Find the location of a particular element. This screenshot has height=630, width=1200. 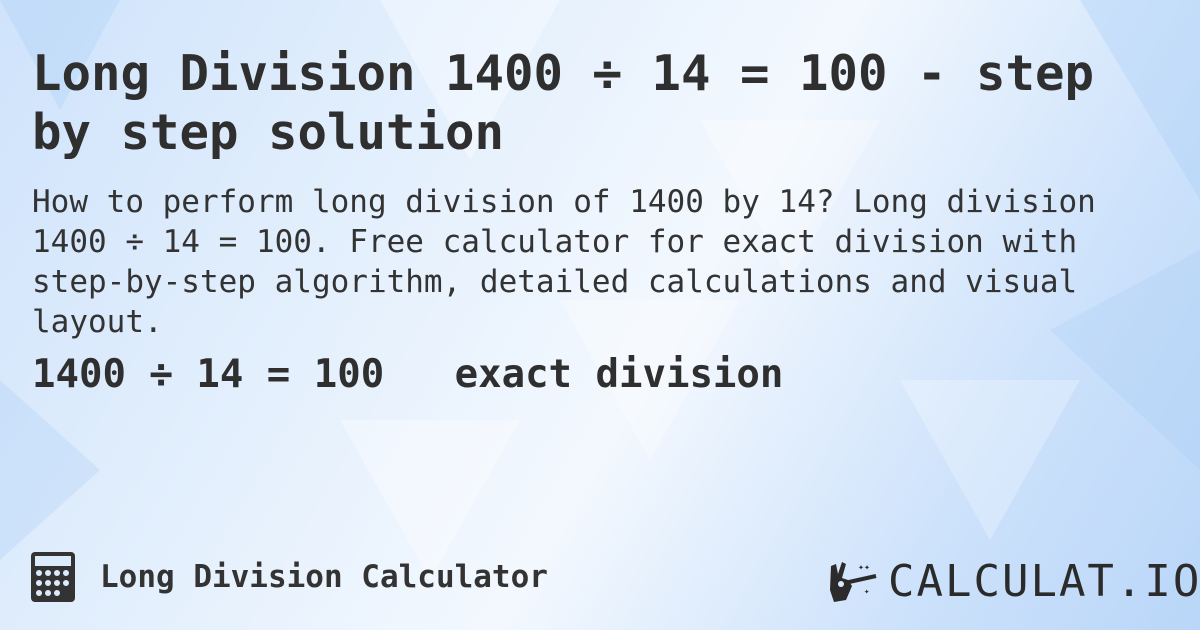

logo-text: CALCULAT.IO is located at coordinates (1044, 581).